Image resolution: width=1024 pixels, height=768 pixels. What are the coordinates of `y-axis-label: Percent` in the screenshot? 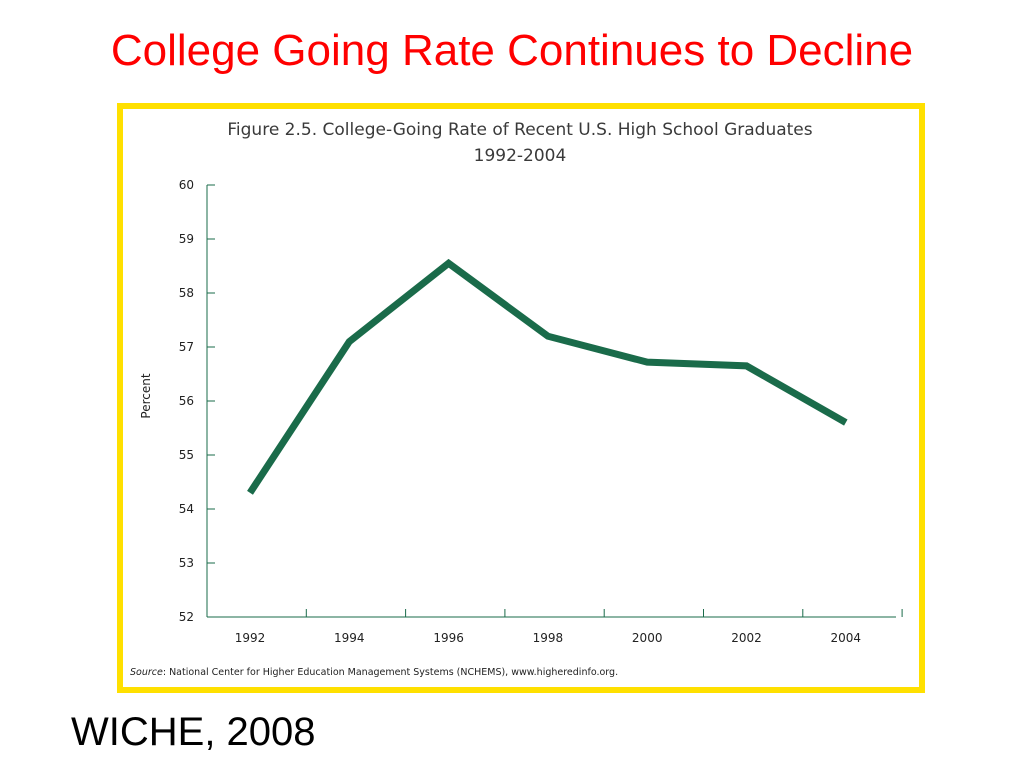 It's located at (146, 395).